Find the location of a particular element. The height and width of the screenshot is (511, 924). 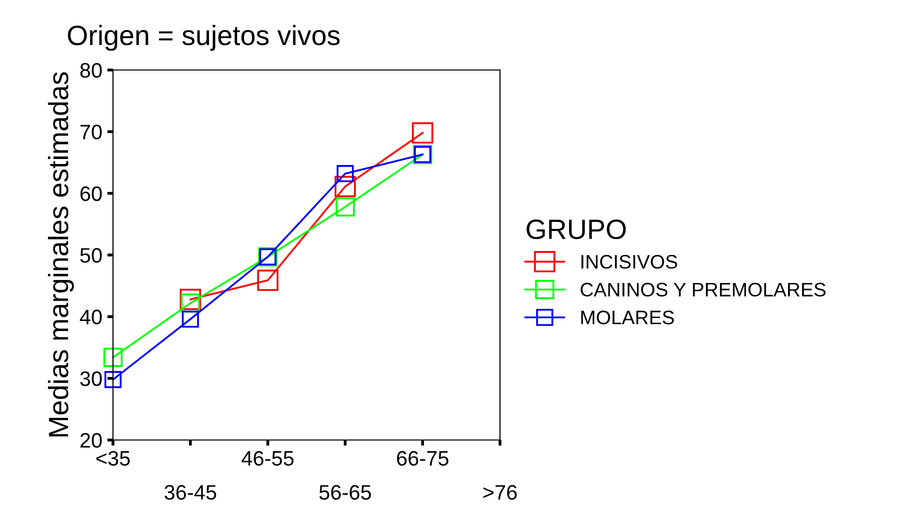

y-tick-label: 80 is located at coordinates (91, 70).